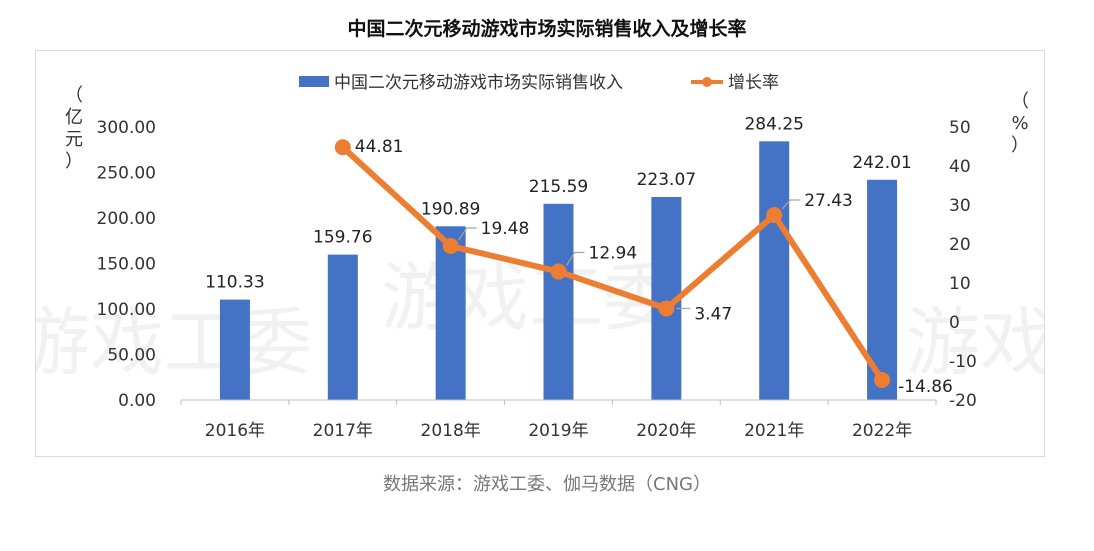  I want to click on x-tick-label: 2017年, so click(343, 431).